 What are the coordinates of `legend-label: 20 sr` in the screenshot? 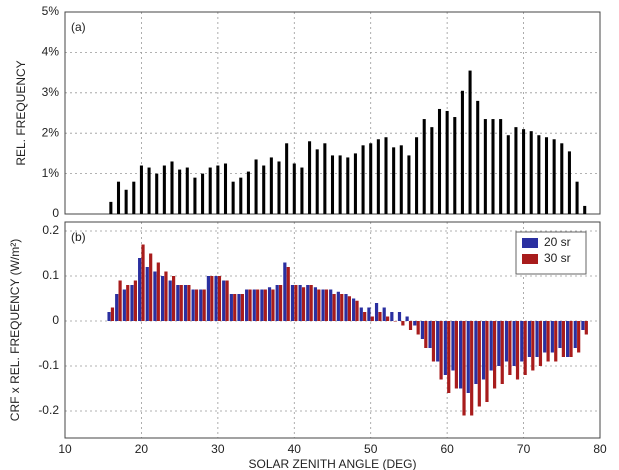 It's located at (557, 242).